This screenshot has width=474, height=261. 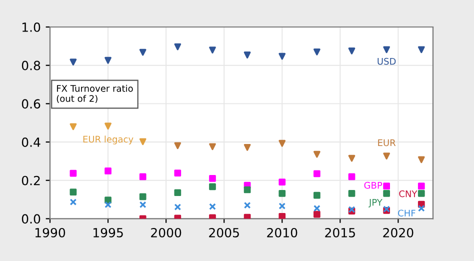 What do you see at coordinates (373, 185) in the screenshot?
I see `series-label: GBP` at bounding box center [373, 185].